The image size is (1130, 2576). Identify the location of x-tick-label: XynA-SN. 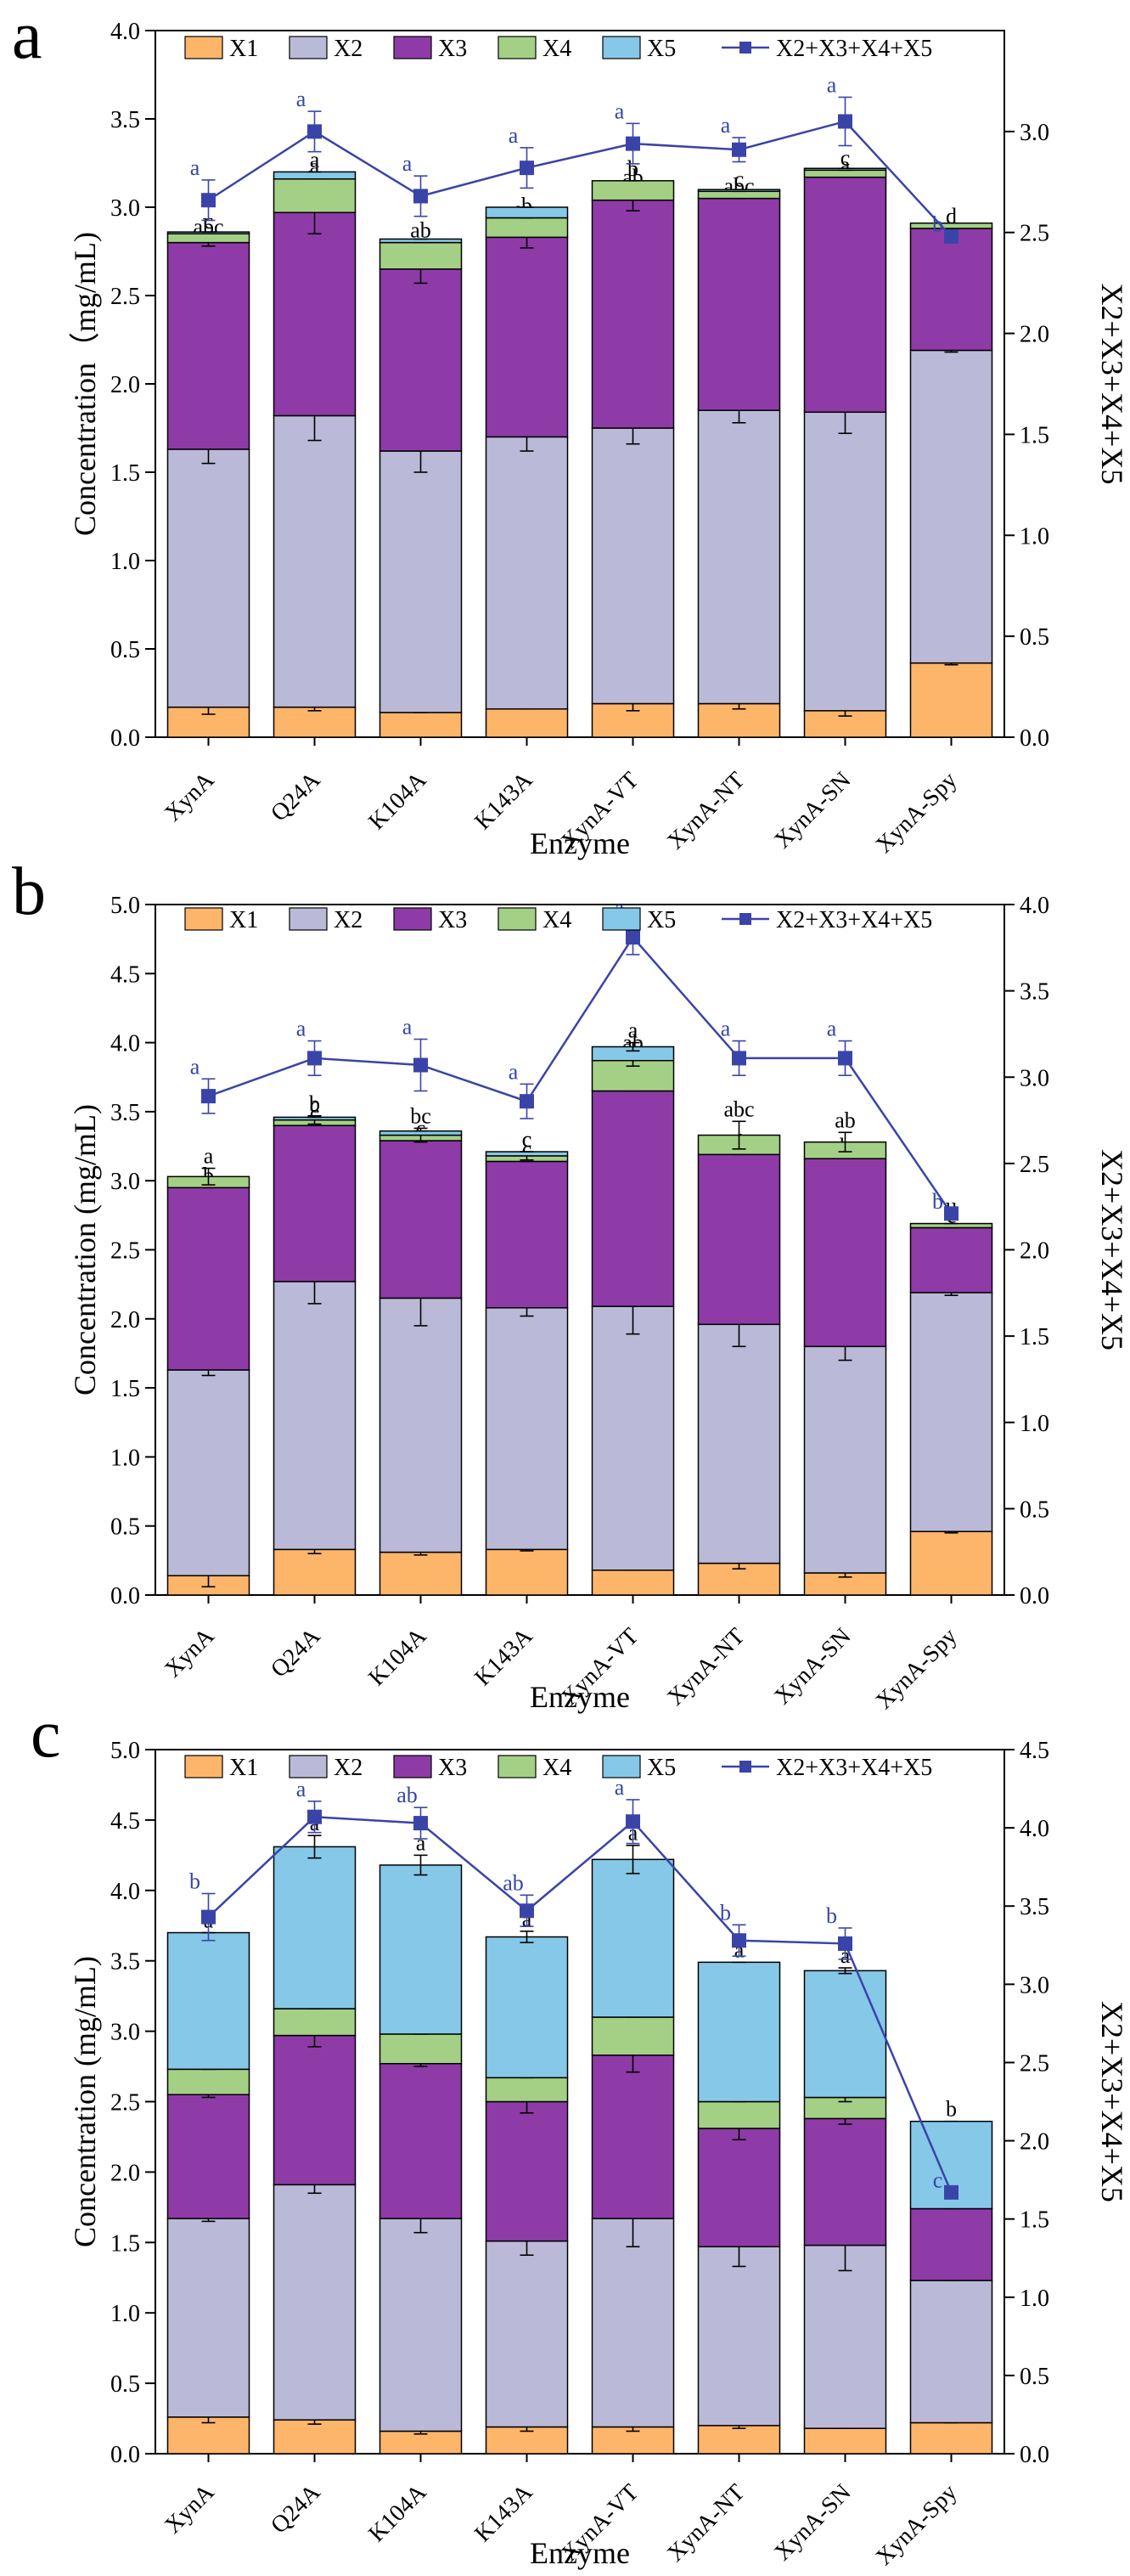
(813, 810).